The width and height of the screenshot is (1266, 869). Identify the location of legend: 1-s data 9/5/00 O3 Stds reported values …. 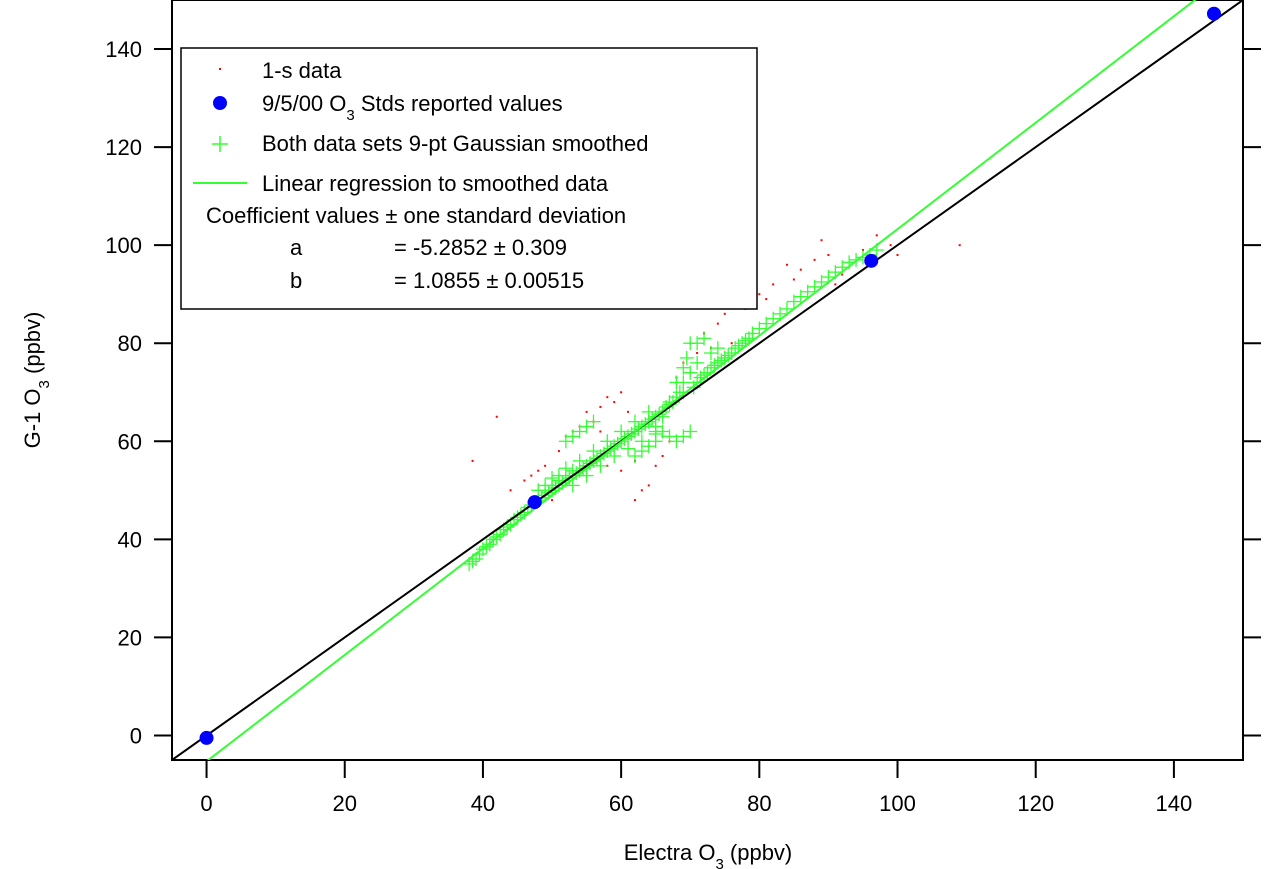
(469, 178).